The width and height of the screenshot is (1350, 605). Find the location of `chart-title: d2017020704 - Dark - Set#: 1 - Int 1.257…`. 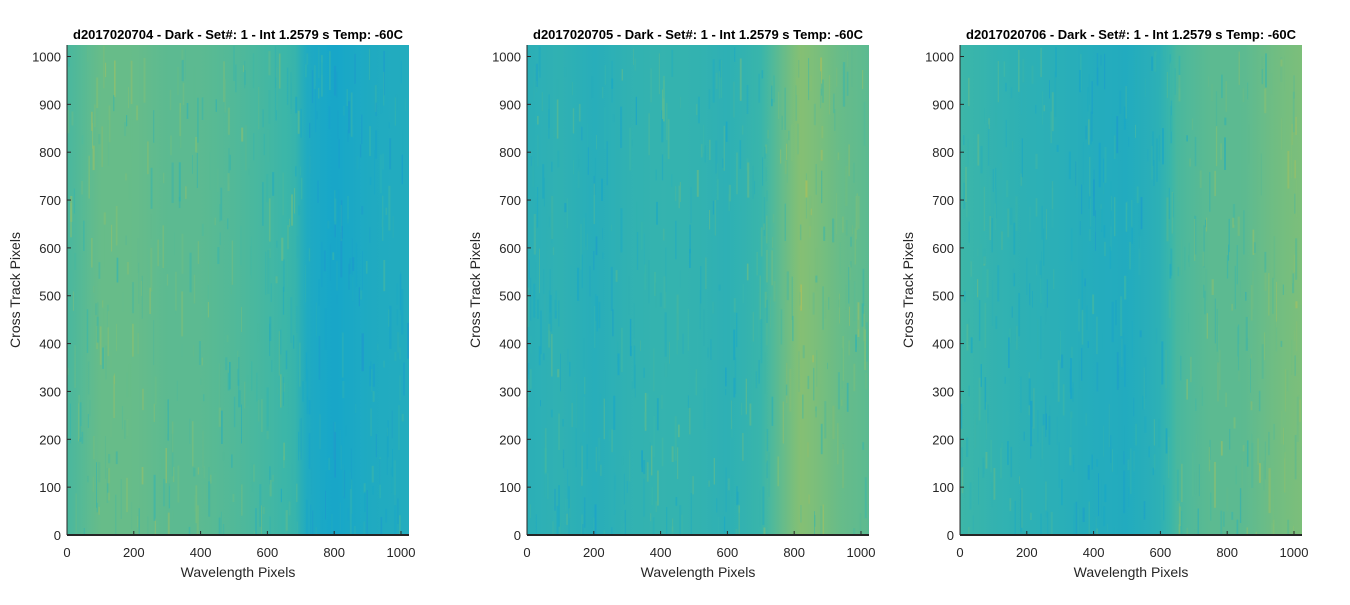

chart-title: d2017020704 - Dark - Set#: 1 - Int 1.257… is located at coordinates (238, 34).